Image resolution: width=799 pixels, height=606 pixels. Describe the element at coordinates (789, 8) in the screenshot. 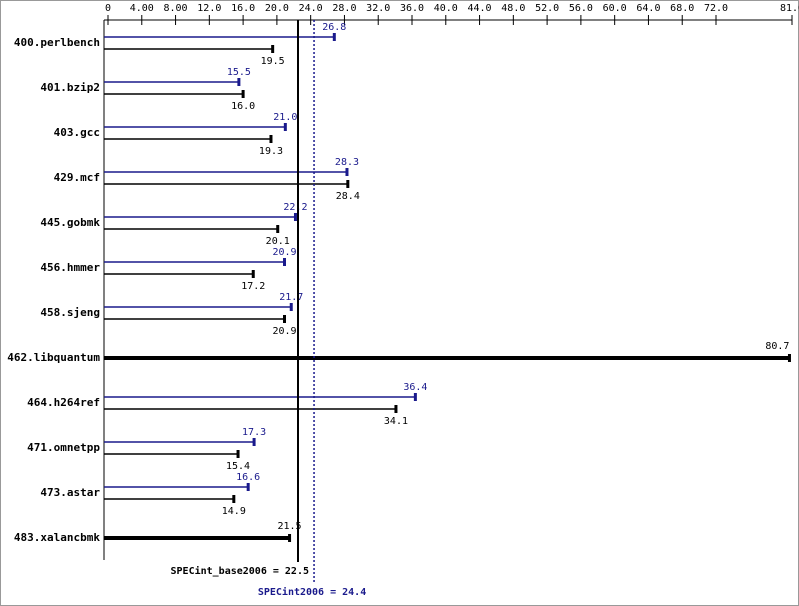

I see `x-tick-label: 81.0` at that location.